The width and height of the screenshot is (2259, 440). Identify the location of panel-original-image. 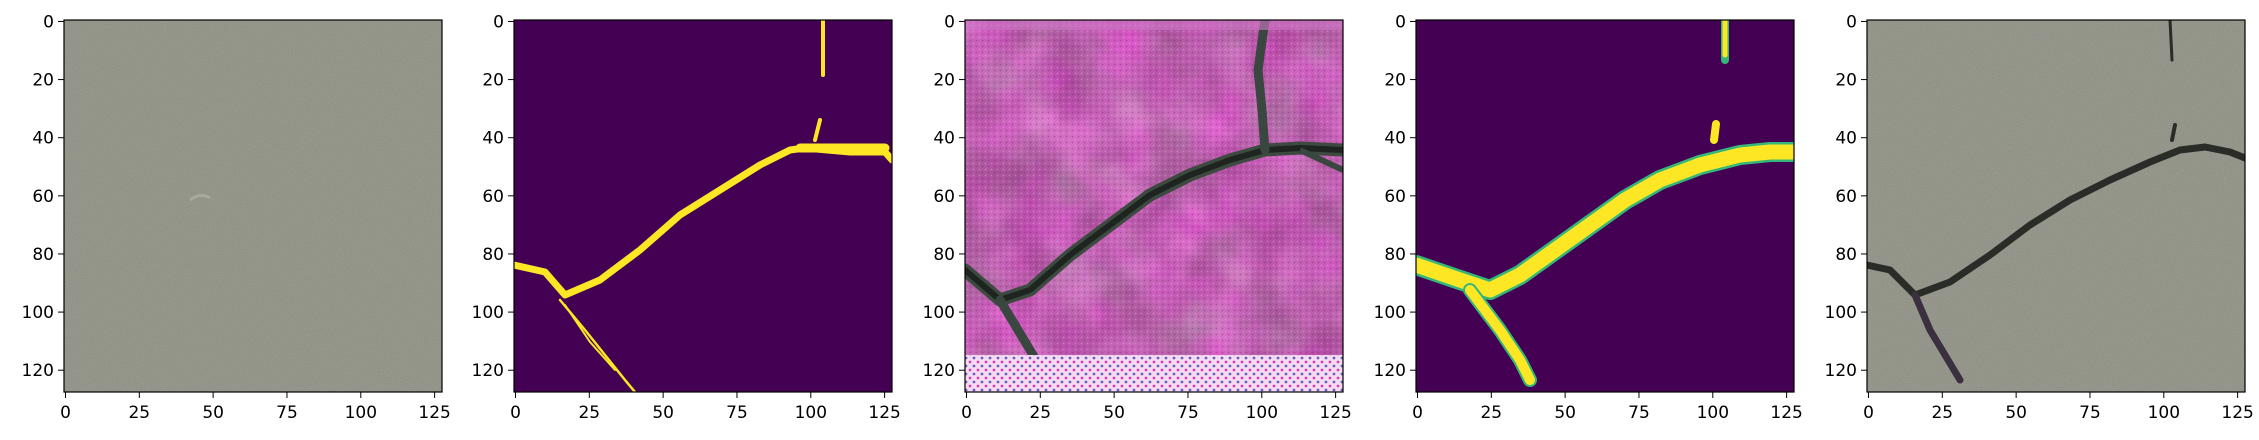
(253, 206).